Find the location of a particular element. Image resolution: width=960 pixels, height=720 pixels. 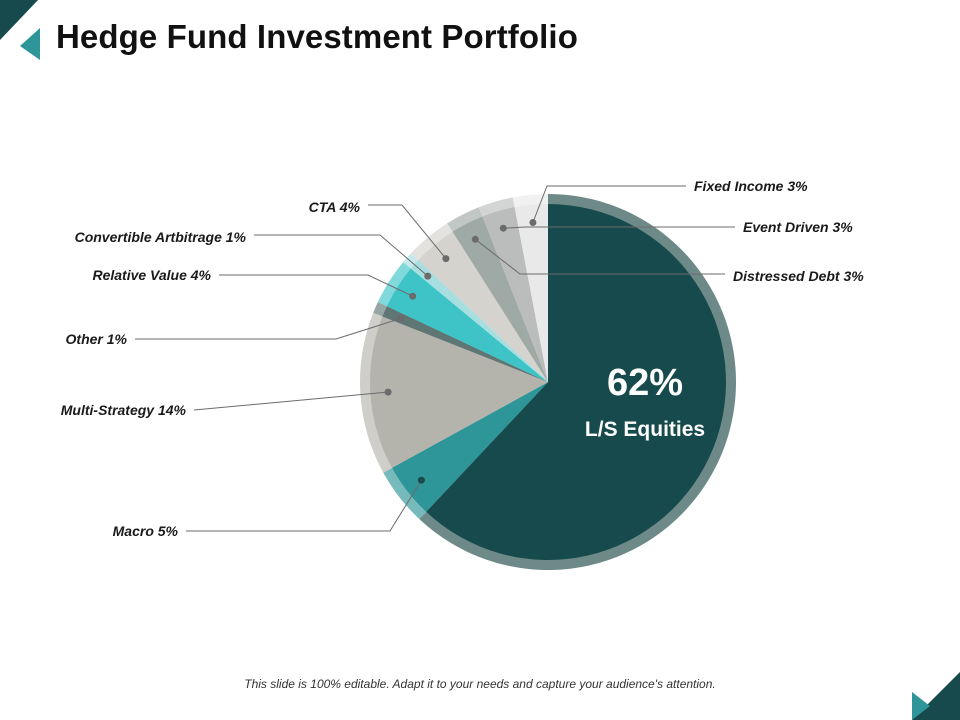

slice-label-fixed-income: Fixed Income 3% is located at coordinates (751, 186).